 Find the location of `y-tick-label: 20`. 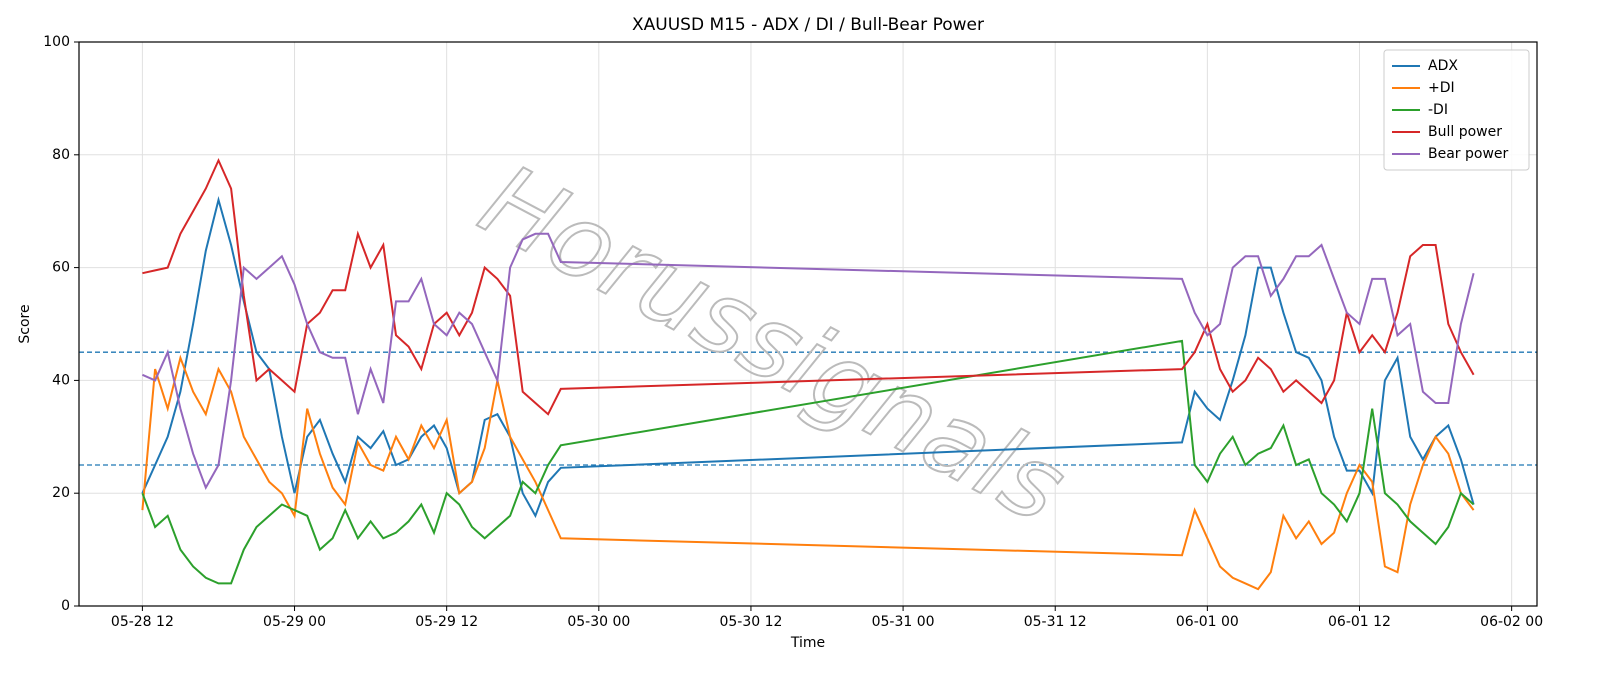

y-tick-label: 20 is located at coordinates (61, 493).